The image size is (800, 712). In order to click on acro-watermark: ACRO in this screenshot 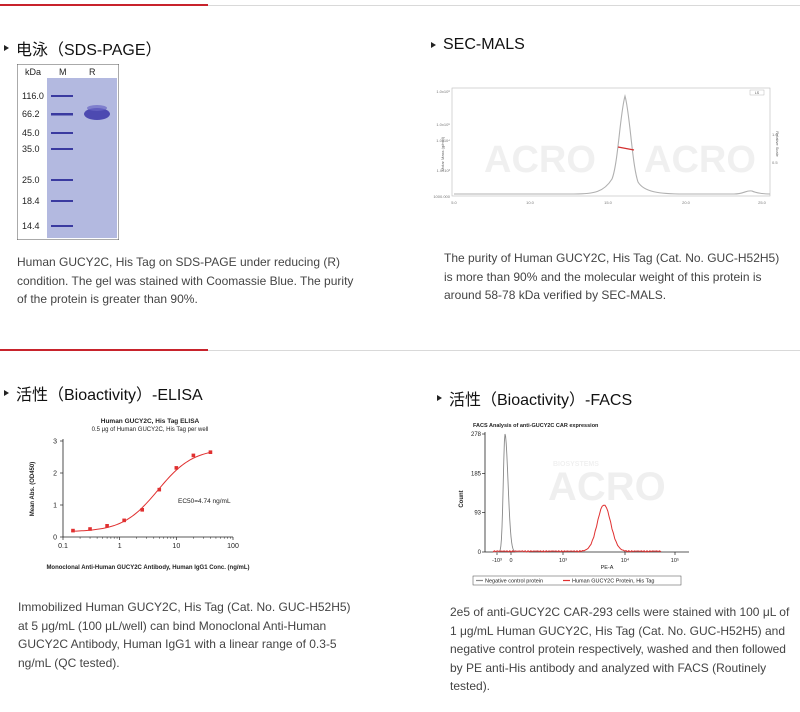, I will do `click(607, 487)`.